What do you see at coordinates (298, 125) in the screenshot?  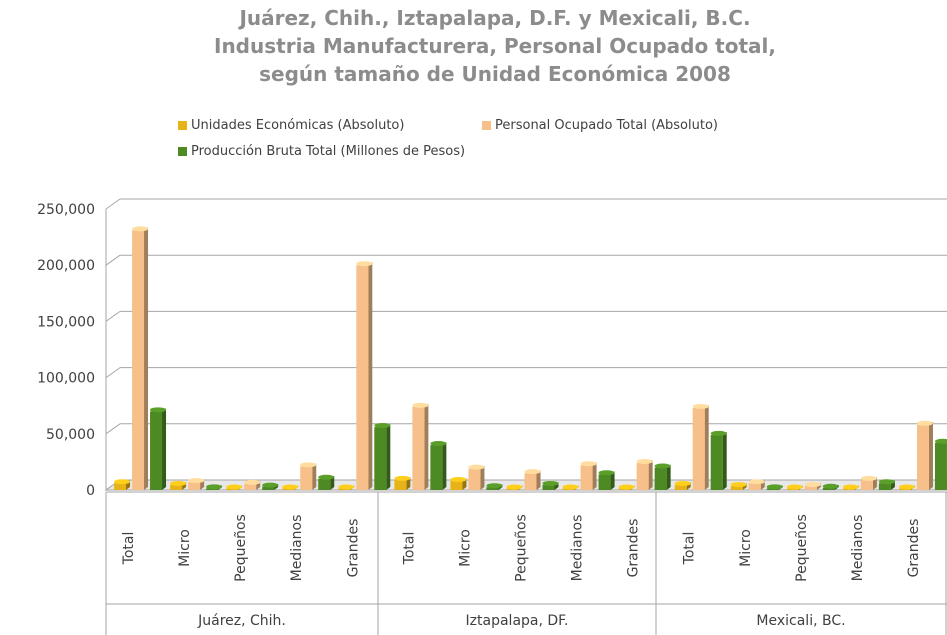 I see `legend-label-unidades: Unidades Económicas (Absoluto)` at bounding box center [298, 125].